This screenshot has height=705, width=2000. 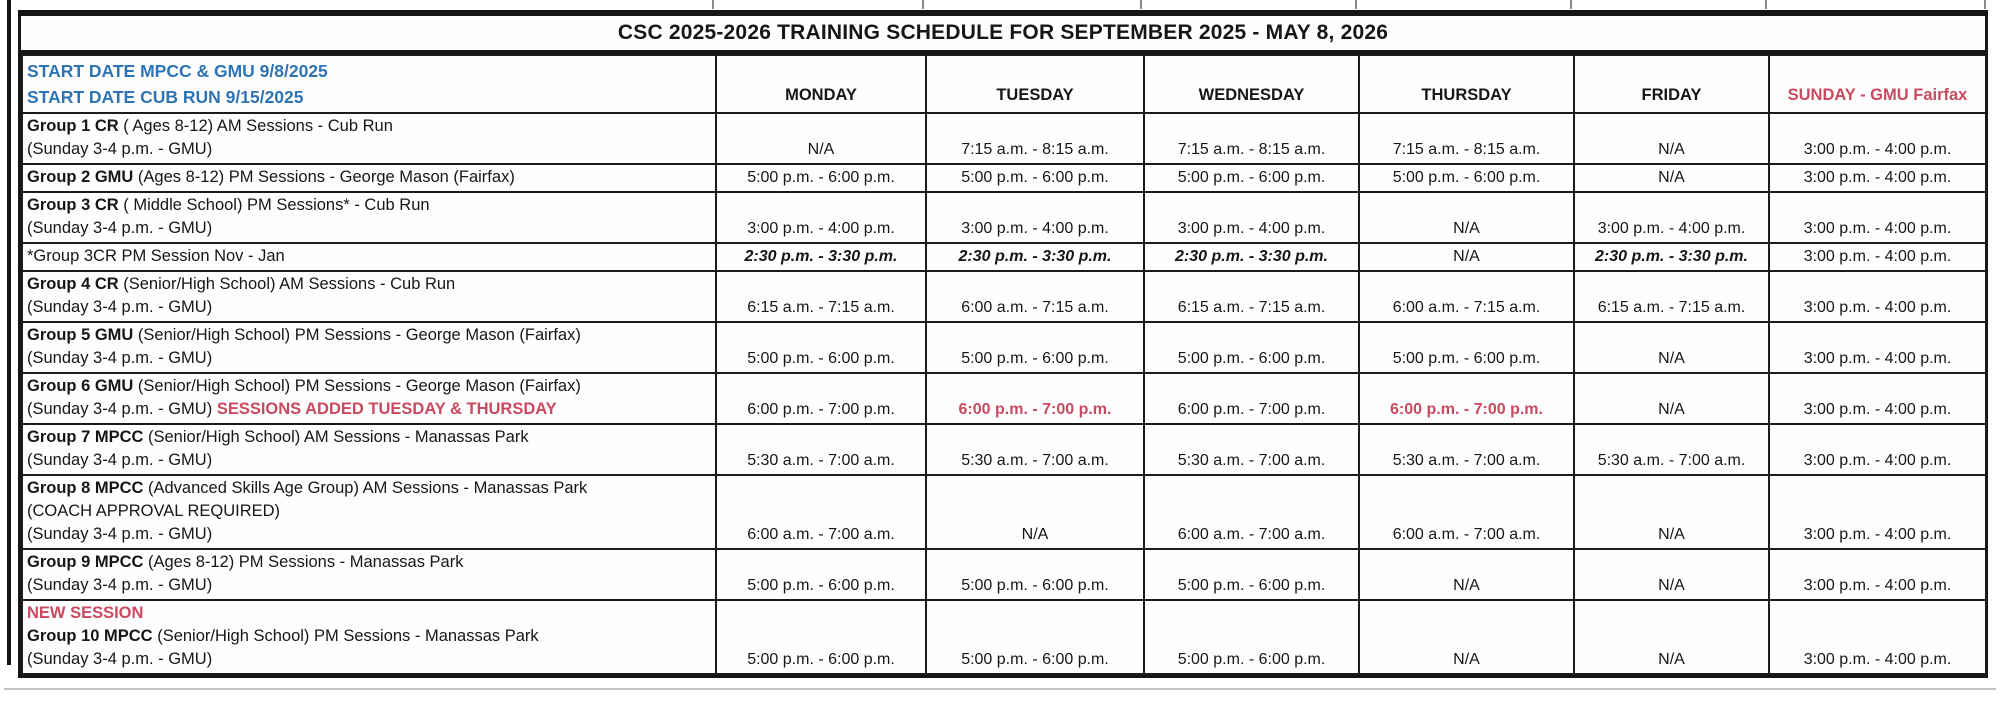 I want to click on time-cell-group-8-mpcc-monday: 6:00 a.m. - 7:00 a.m., so click(x=821, y=512).